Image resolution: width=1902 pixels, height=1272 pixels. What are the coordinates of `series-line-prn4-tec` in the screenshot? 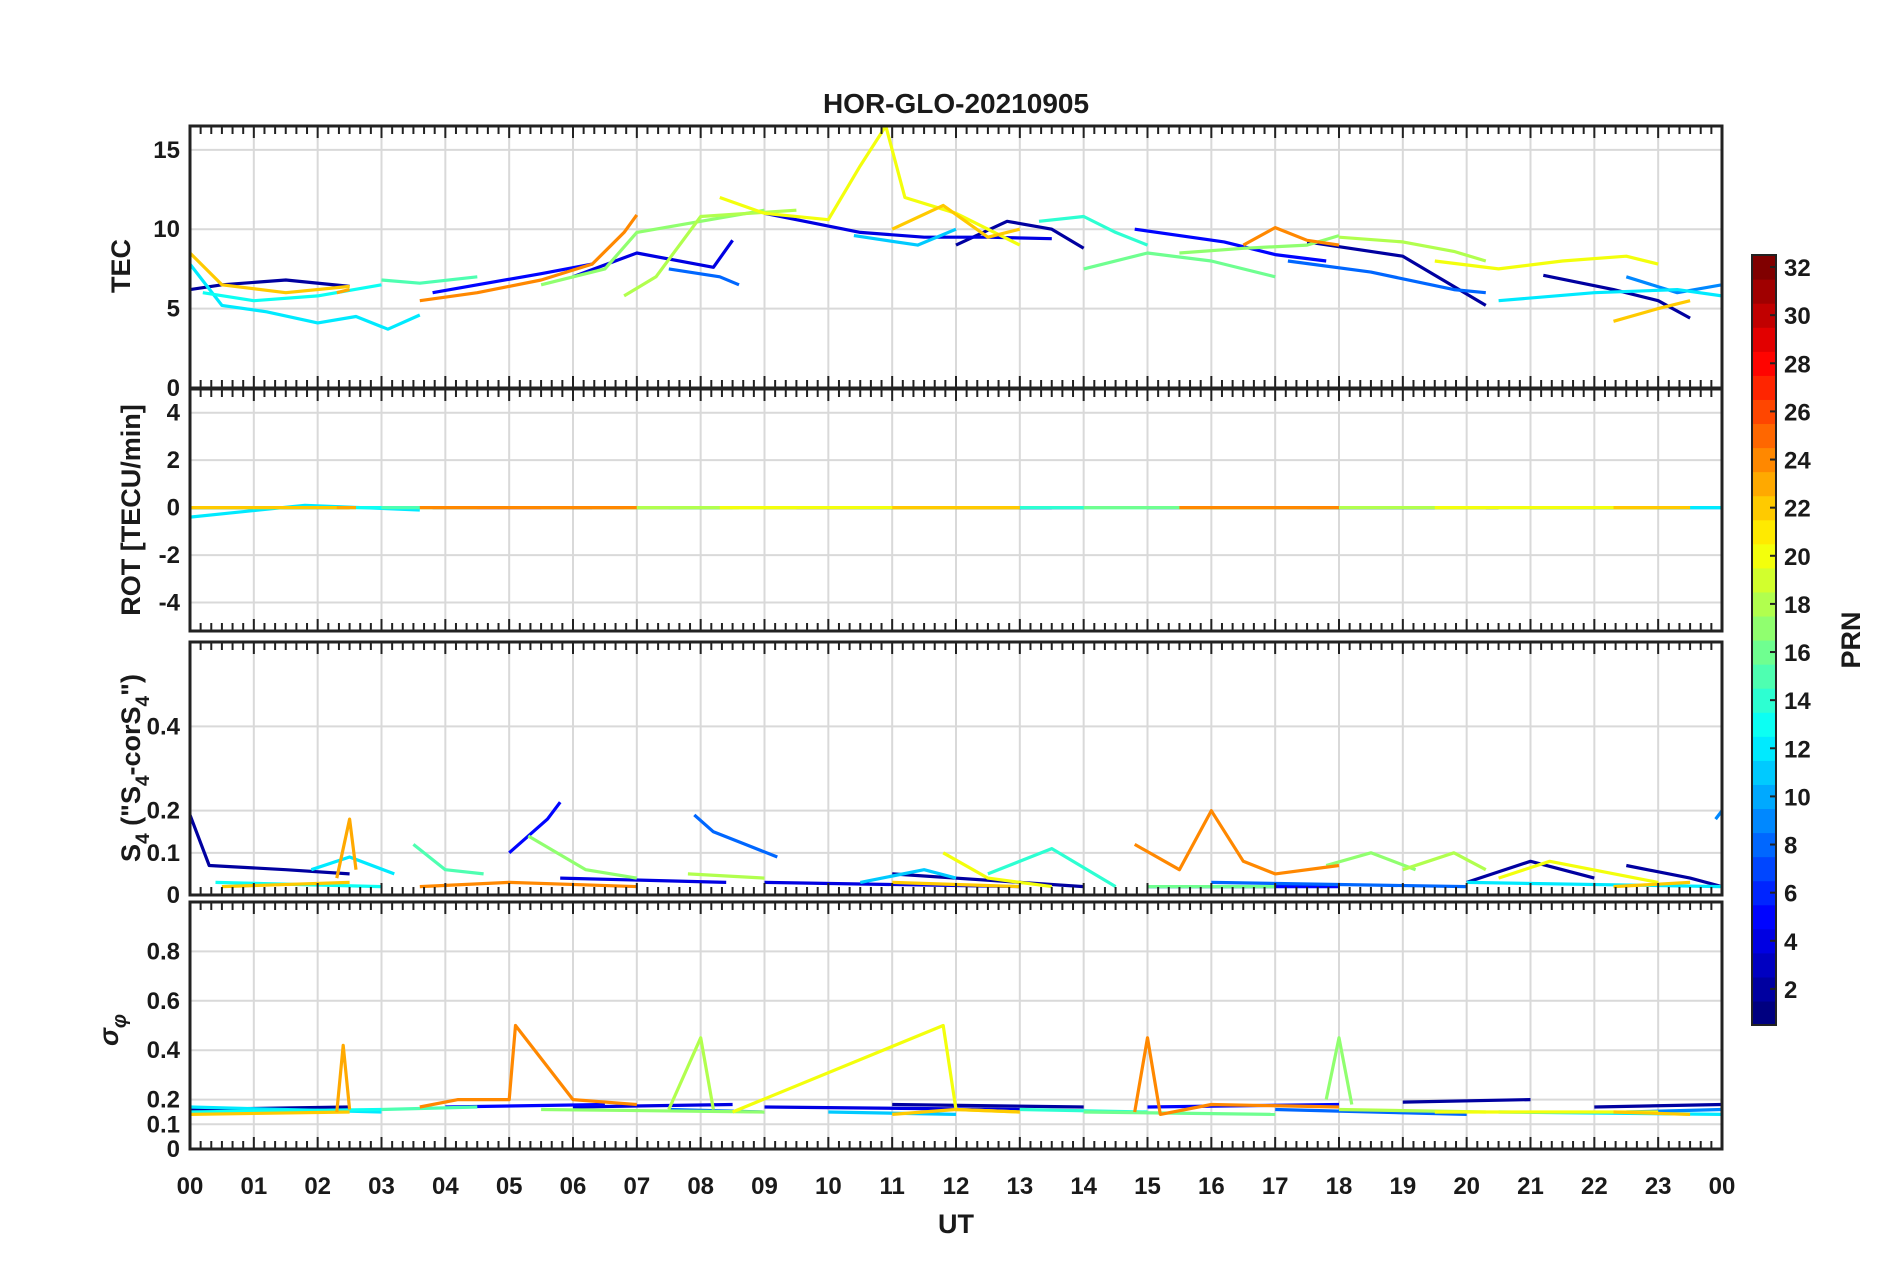 It's located at (653, 259).